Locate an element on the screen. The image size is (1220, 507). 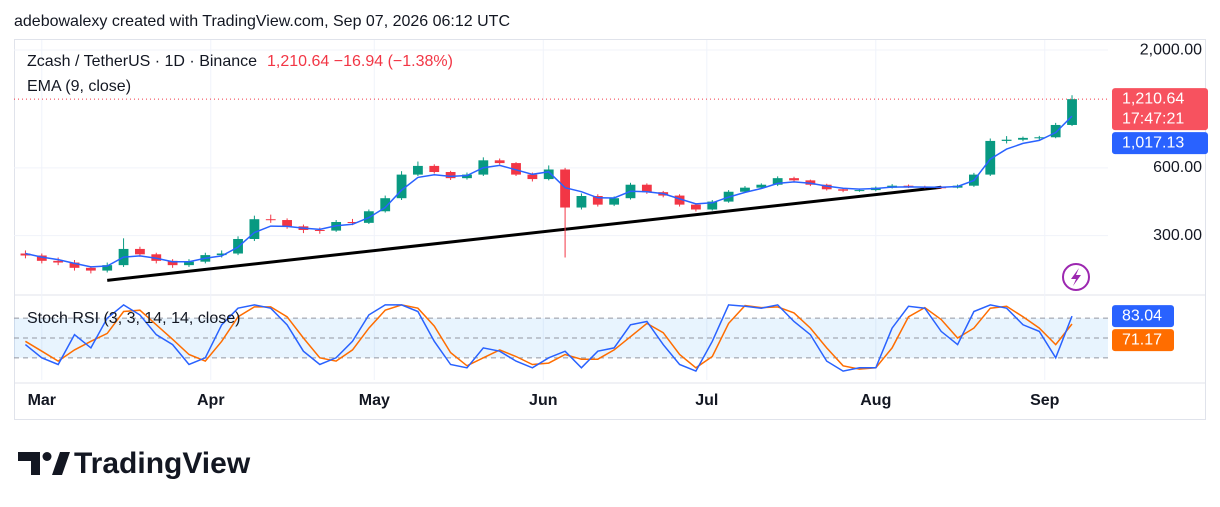
stoch-value-label: 83.04 is located at coordinates (1142, 315).